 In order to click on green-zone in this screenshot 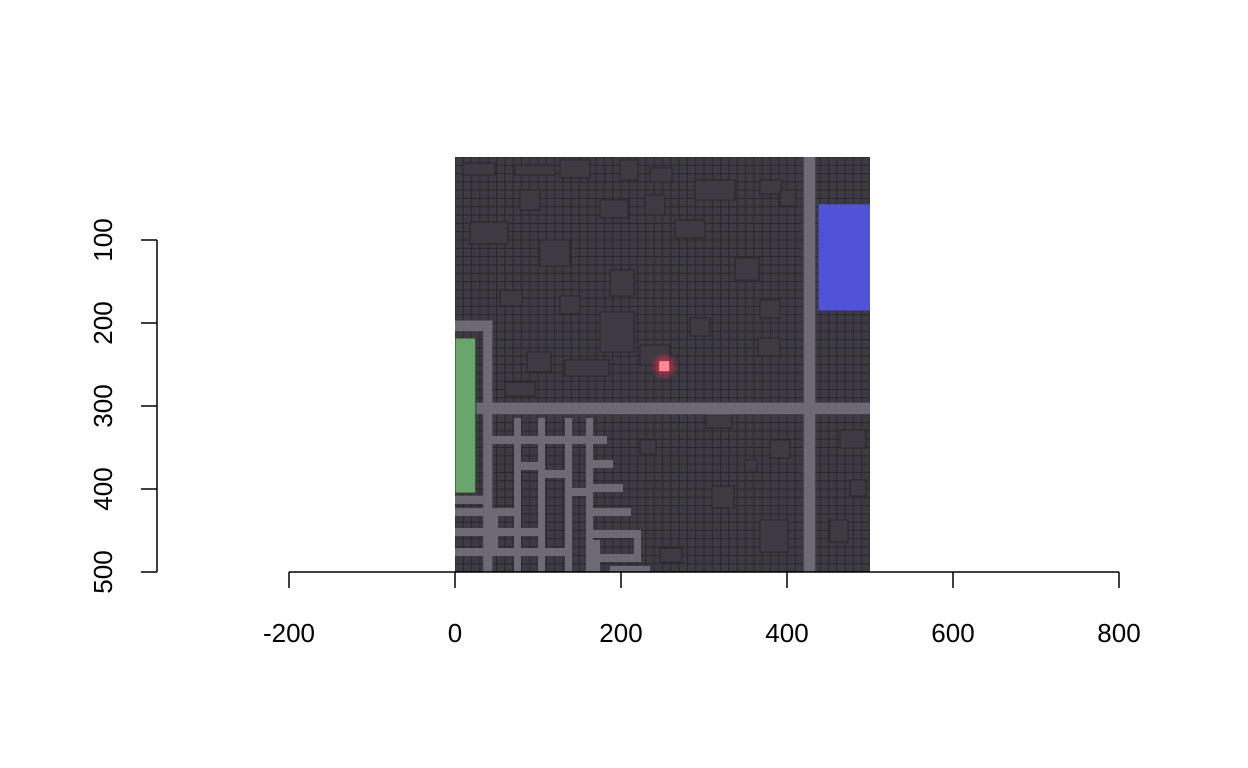, I will do `click(466, 415)`.